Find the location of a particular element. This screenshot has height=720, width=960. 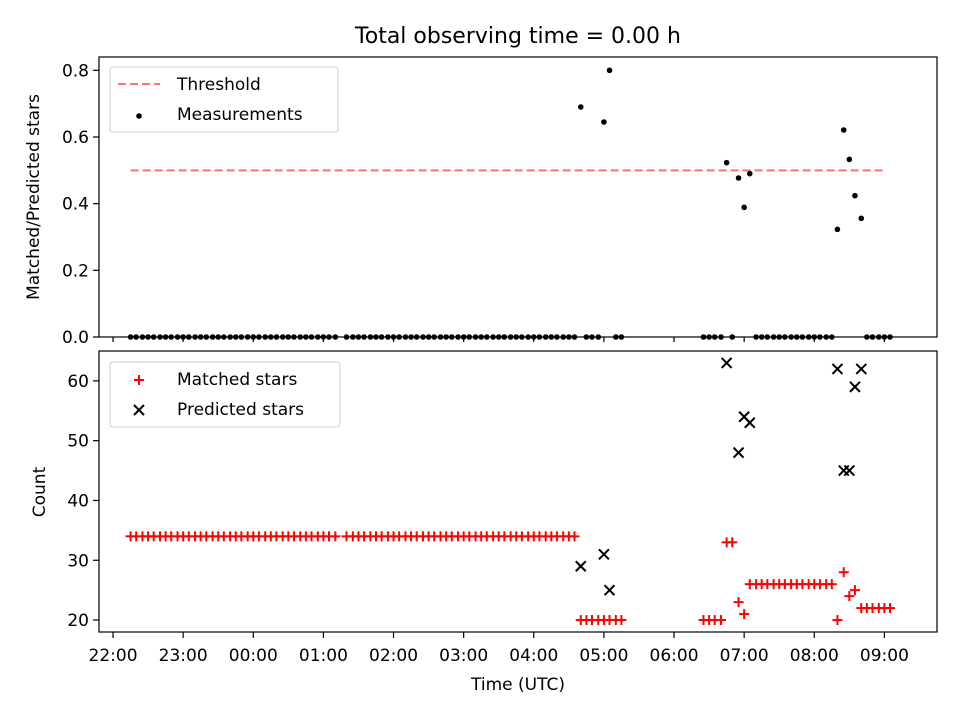

bottom-y-tick-label: 60 is located at coordinates (78, 382).